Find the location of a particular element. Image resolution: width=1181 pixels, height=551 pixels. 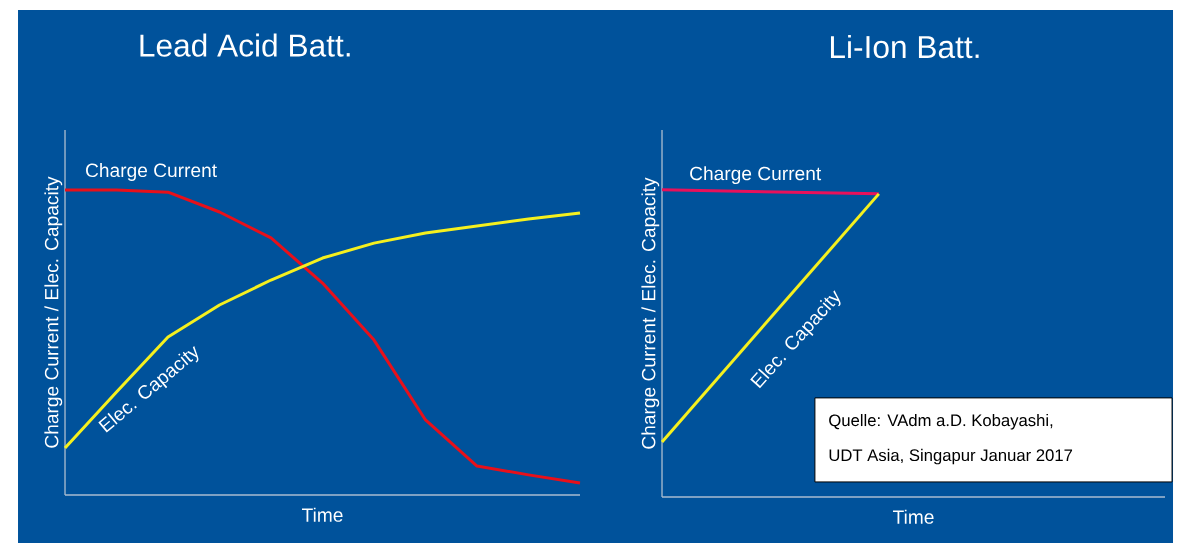

annotation: Quelle: VAdm a.D. Kobayashi, is located at coordinates (941, 421).